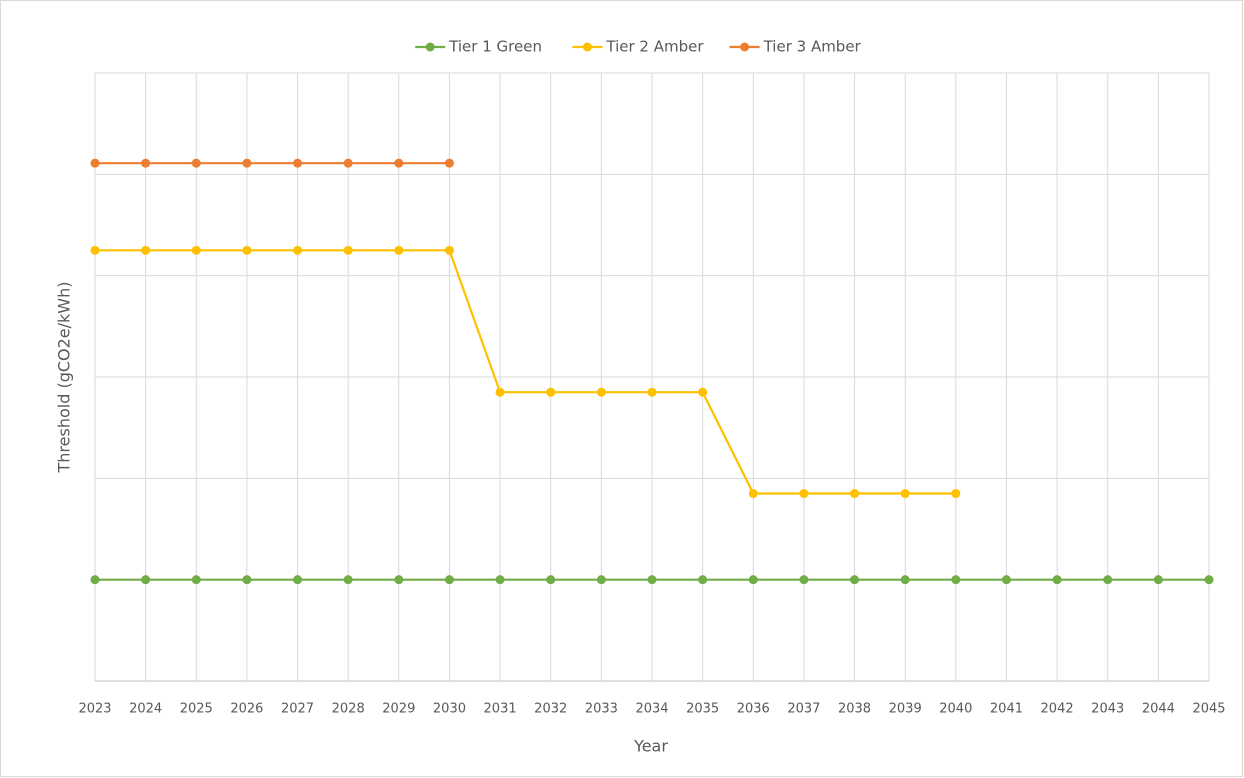  I want to click on x-tick-label: 2032, so click(550, 709).